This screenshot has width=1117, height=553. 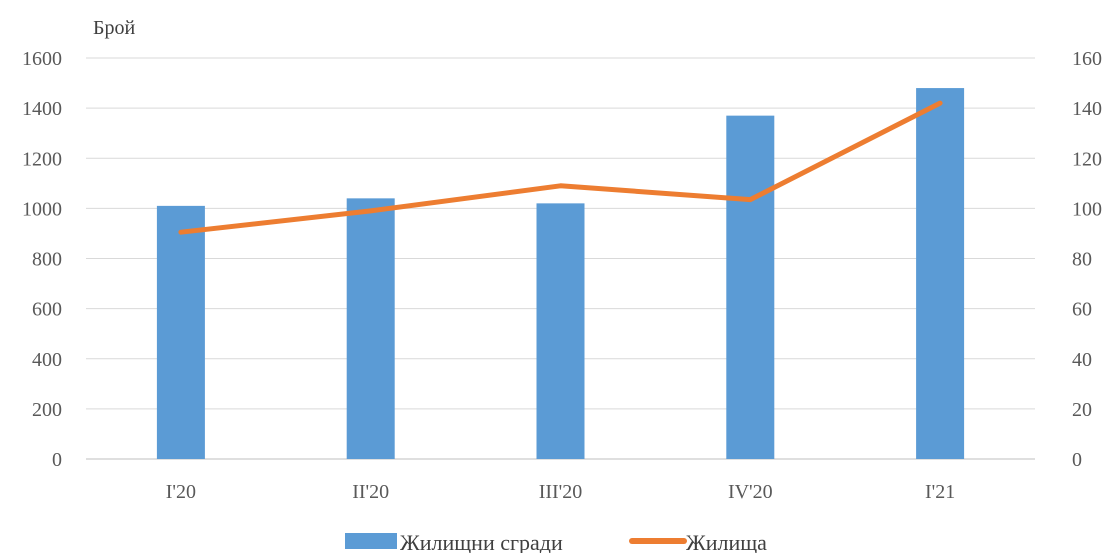 What do you see at coordinates (47, 410) in the screenshot?
I see `left-tick-label: 200` at bounding box center [47, 410].